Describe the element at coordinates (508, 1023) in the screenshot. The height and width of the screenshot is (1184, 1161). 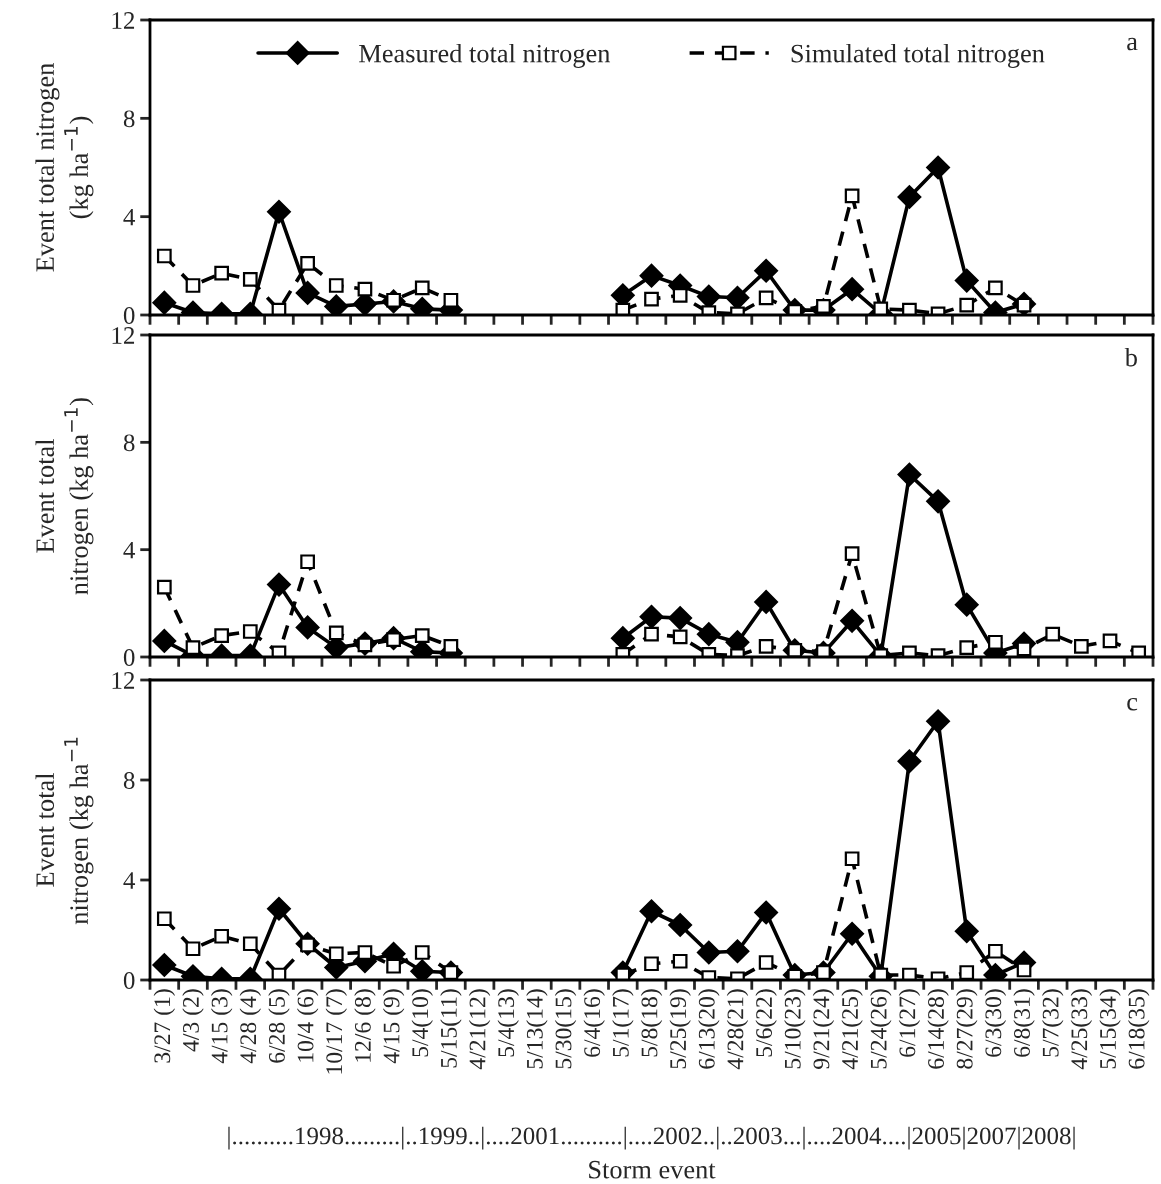
I see `x-tick-label: 5/4(13)` at that location.